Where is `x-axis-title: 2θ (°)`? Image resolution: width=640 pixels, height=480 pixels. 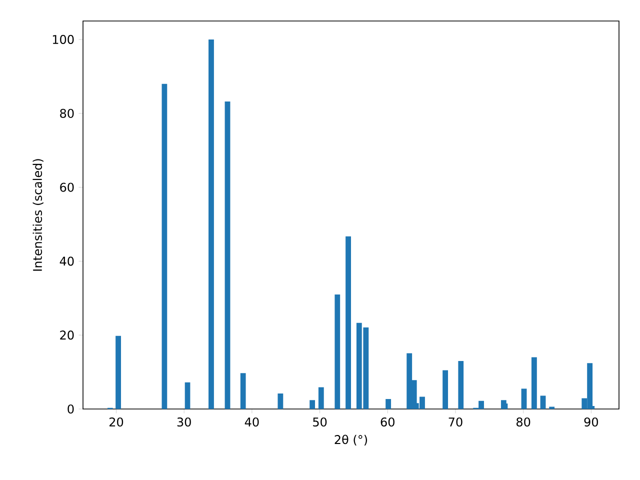
x-axis-title: 2θ (°) is located at coordinates (351, 440).